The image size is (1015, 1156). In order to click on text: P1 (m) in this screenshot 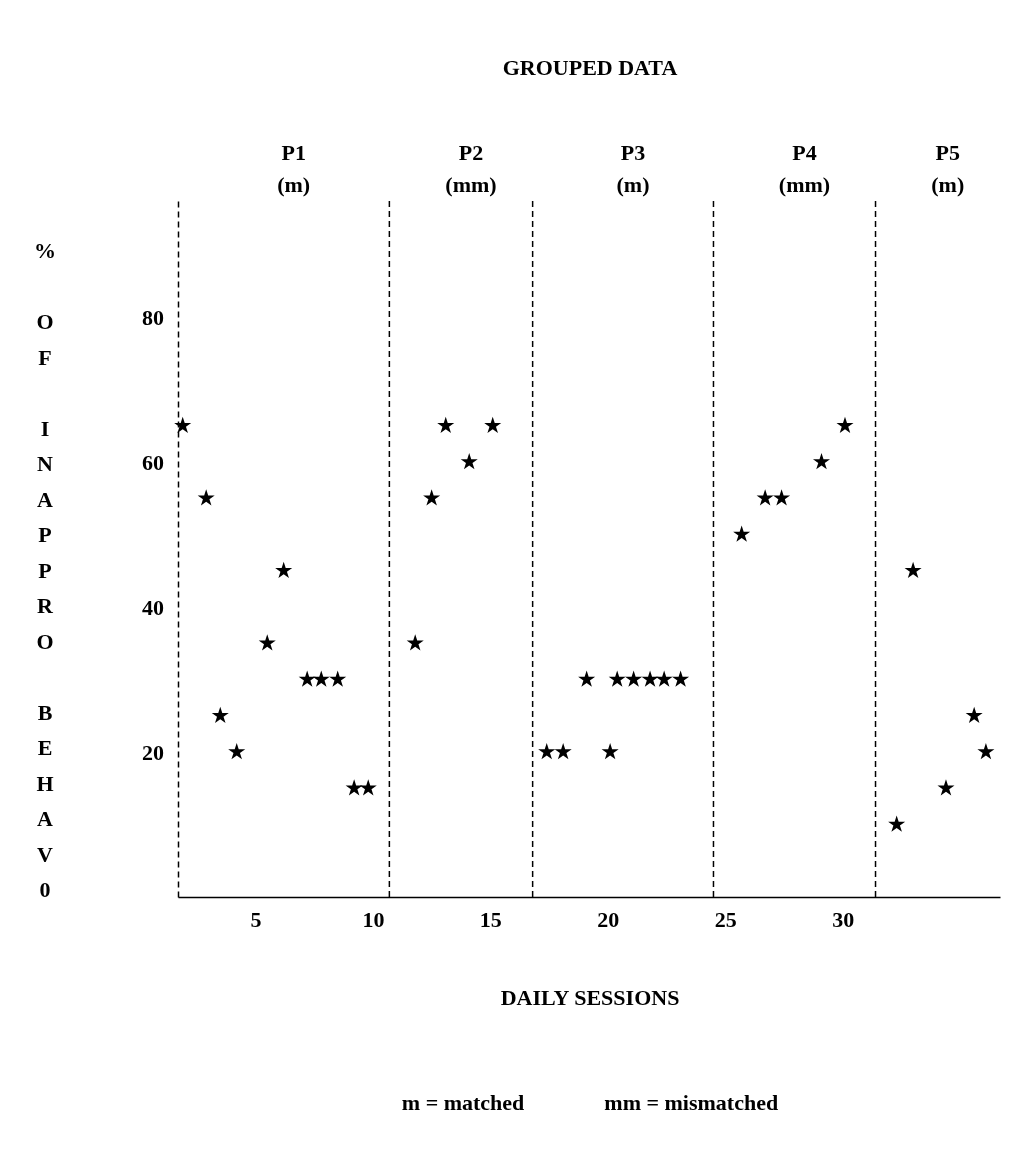, I will do `click(294, 168)`.